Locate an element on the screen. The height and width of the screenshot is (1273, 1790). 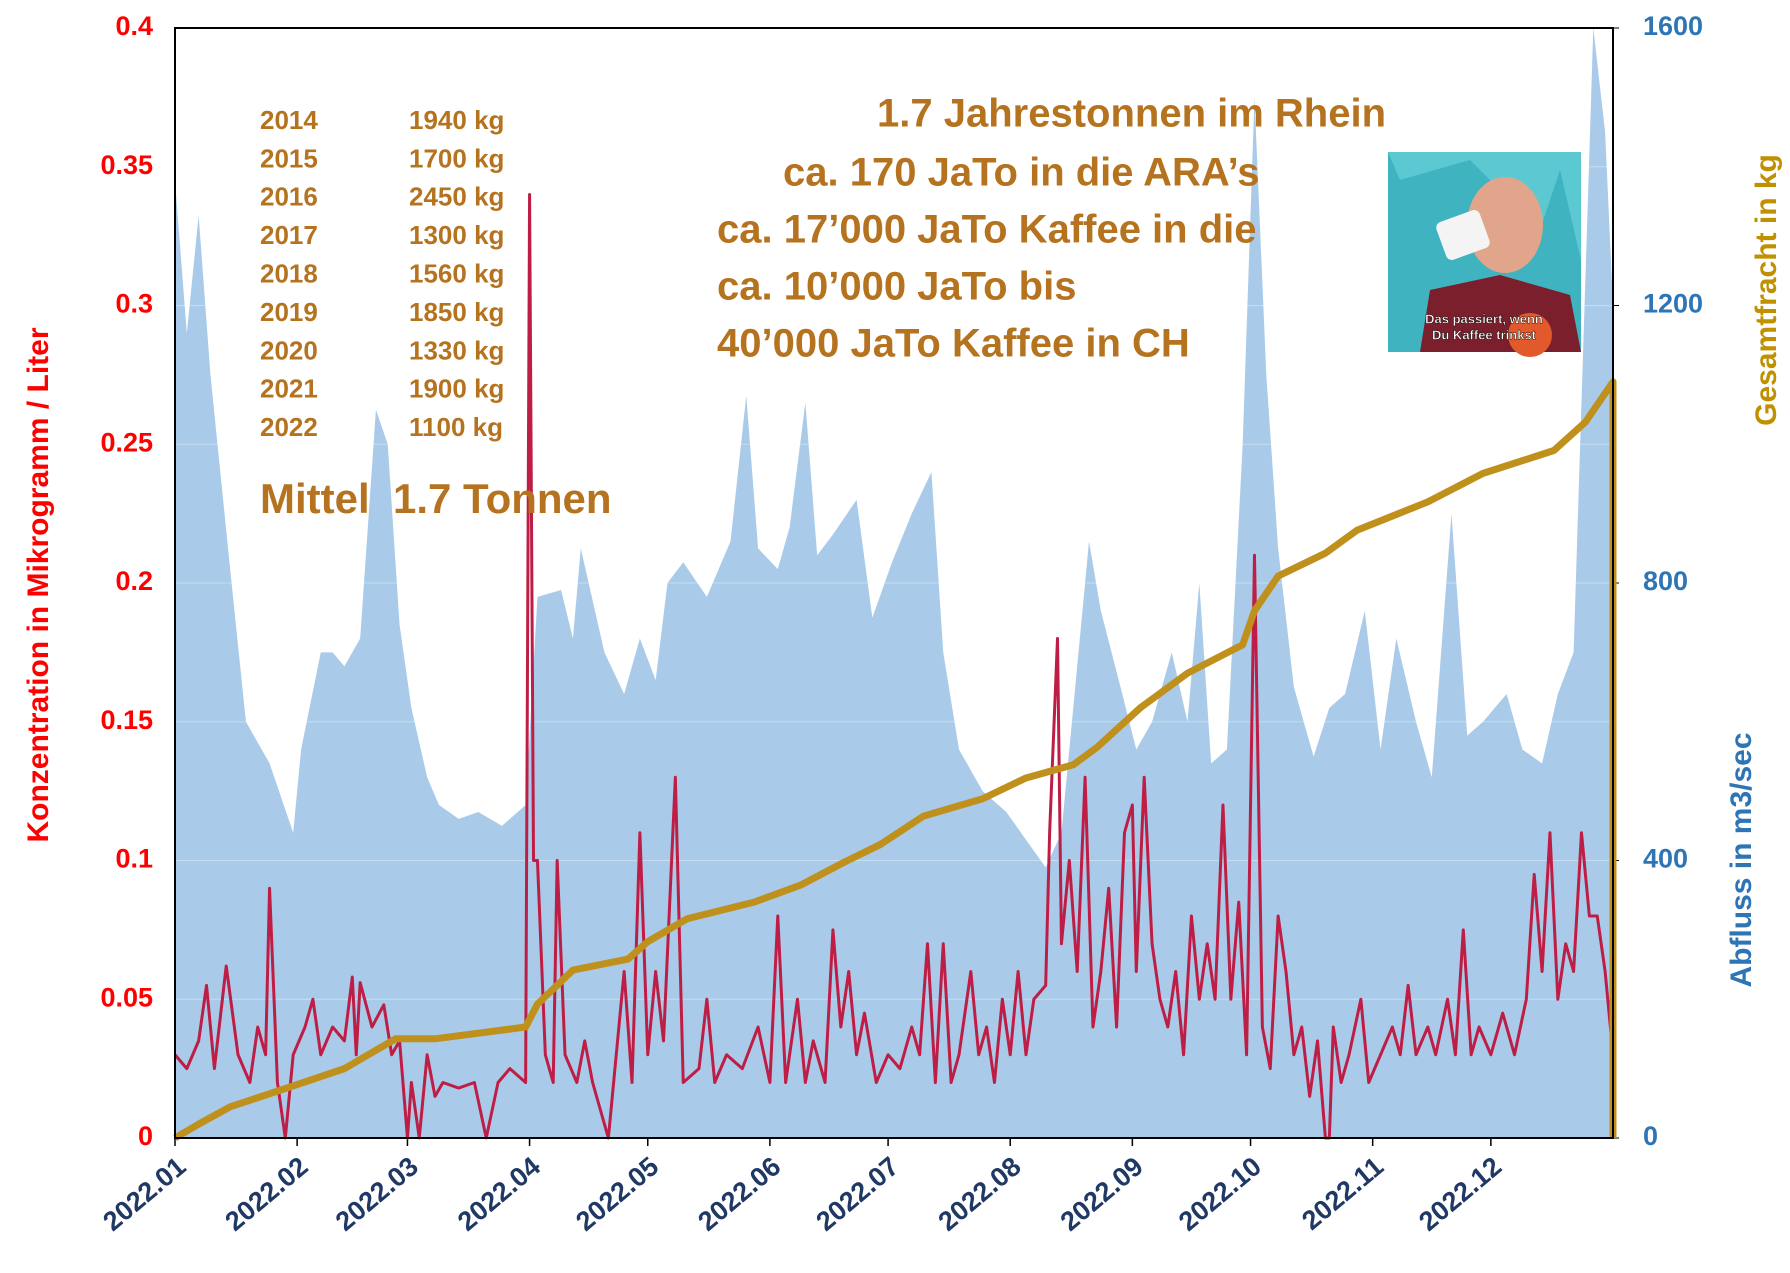
x-tick-label: 2022.11 is located at coordinates (1342, 1193).